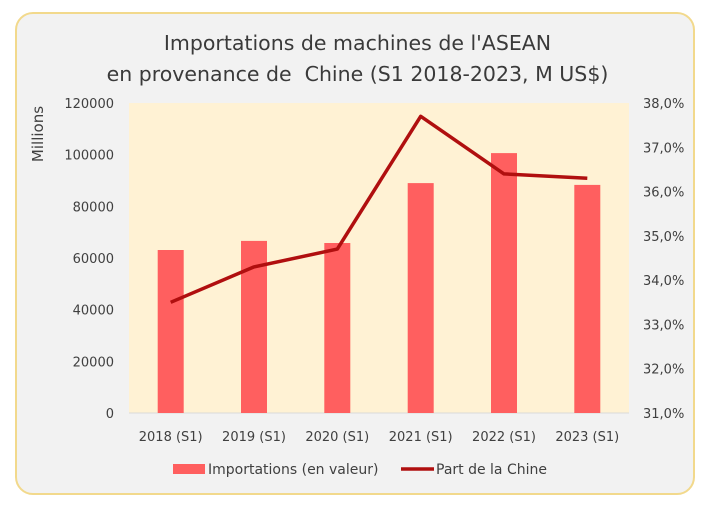 The width and height of the screenshot is (715, 509). Describe the element at coordinates (504, 437) in the screenshot. I see `x-tick-label: 2022 (S1)` at that location.